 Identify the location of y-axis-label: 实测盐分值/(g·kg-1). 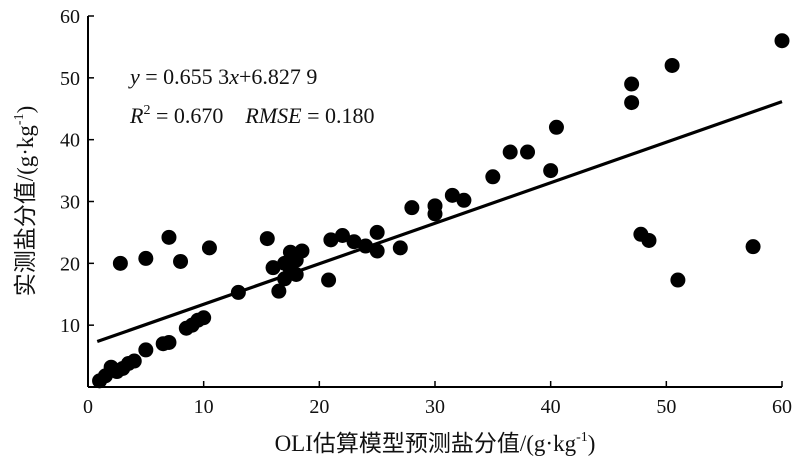
(25, 201).